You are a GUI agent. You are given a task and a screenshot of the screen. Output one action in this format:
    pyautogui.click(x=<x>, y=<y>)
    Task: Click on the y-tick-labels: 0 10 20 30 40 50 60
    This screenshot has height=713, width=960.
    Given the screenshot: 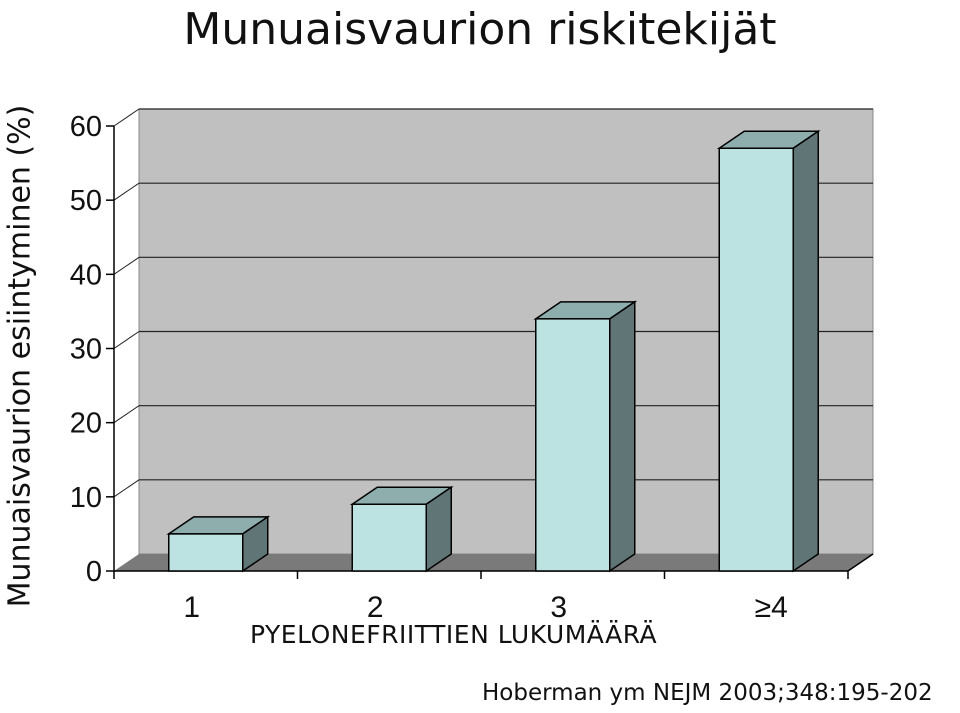 What is the action you would take?
    pyautogui.click(x=86, y=349)
    